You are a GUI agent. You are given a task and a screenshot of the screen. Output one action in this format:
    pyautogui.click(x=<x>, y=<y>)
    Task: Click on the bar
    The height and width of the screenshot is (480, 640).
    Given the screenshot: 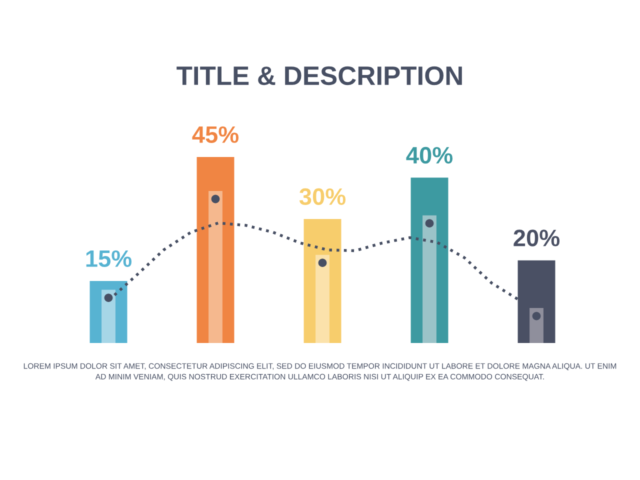 What is the action you would take?
    pyautogui.click(x=323, y=298)
    